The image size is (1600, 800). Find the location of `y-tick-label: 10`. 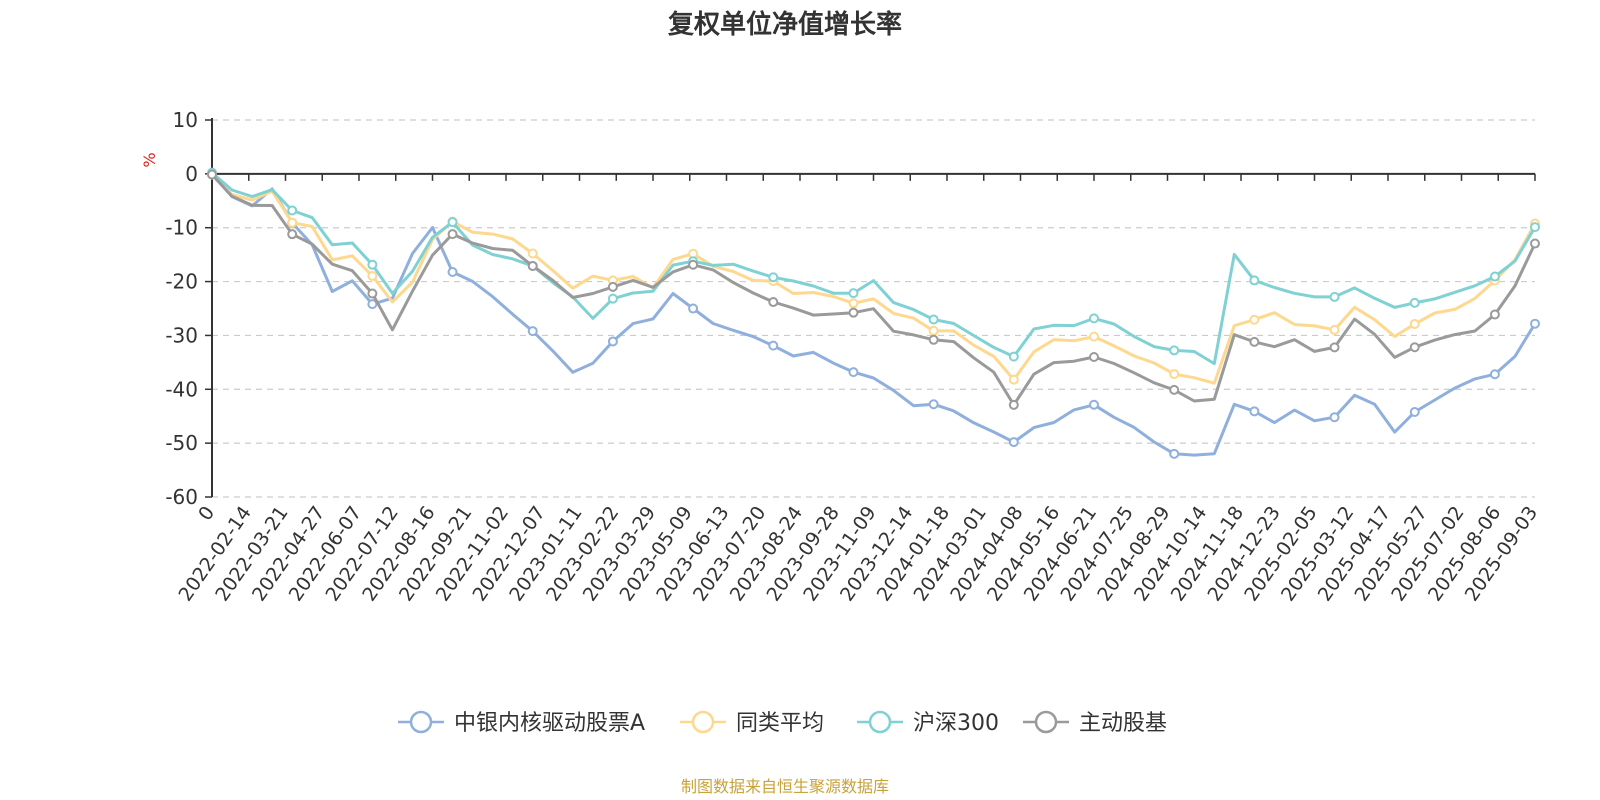

y-tick-label: 10 is located at coordinates (185, 120).